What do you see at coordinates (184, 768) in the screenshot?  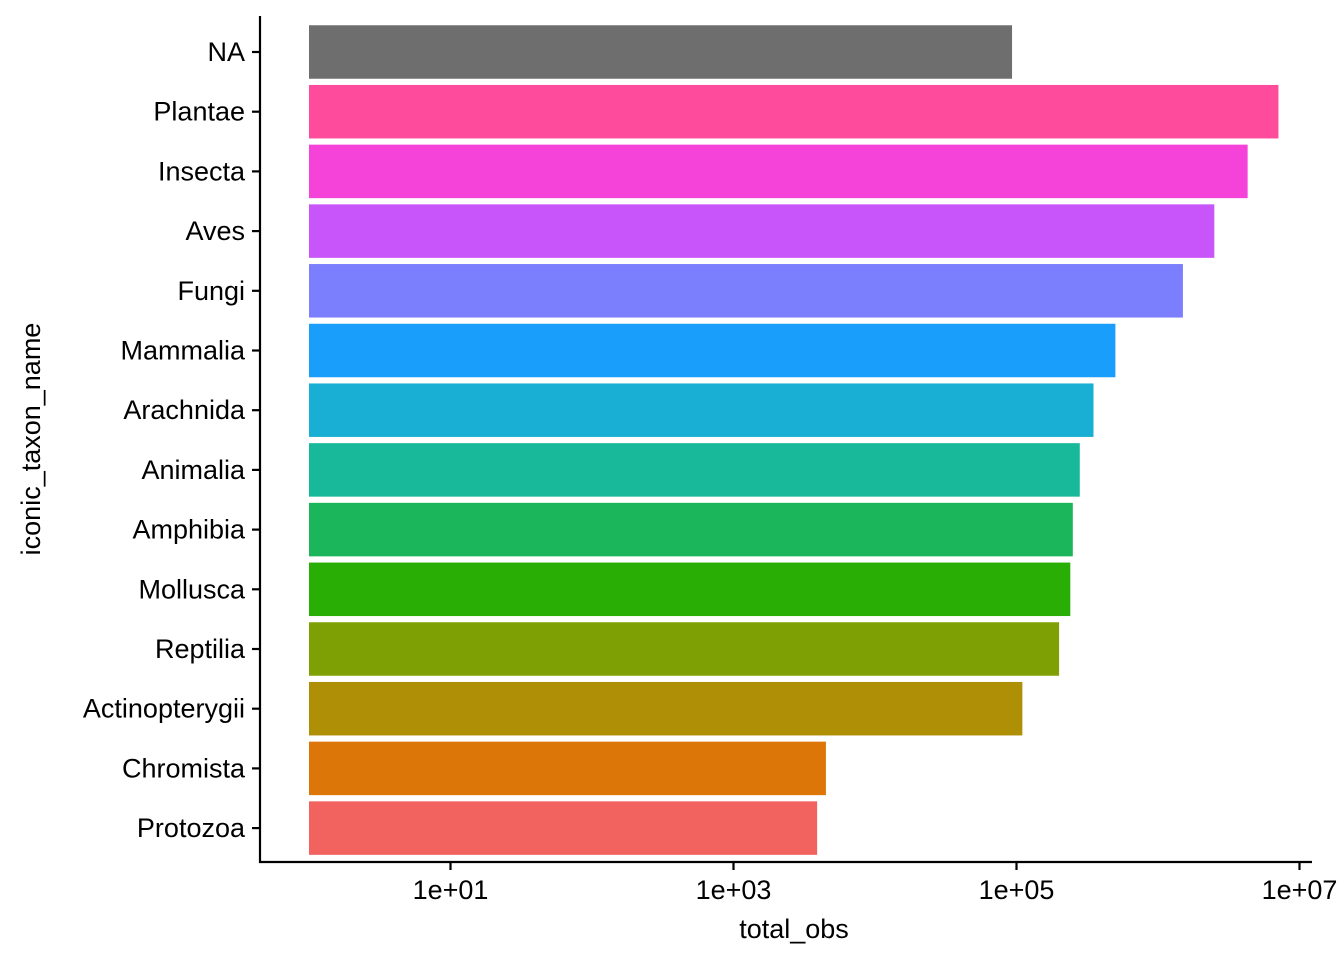 I see `y-tick-label: Chromista` at bounding box center [184, 768].